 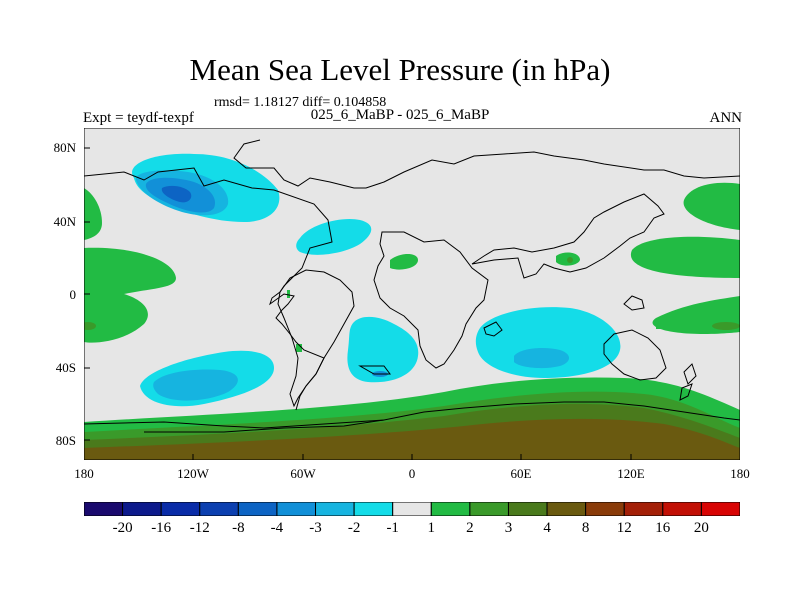 I want to click on colorbar-label: 16, so click(x=663, y=528).